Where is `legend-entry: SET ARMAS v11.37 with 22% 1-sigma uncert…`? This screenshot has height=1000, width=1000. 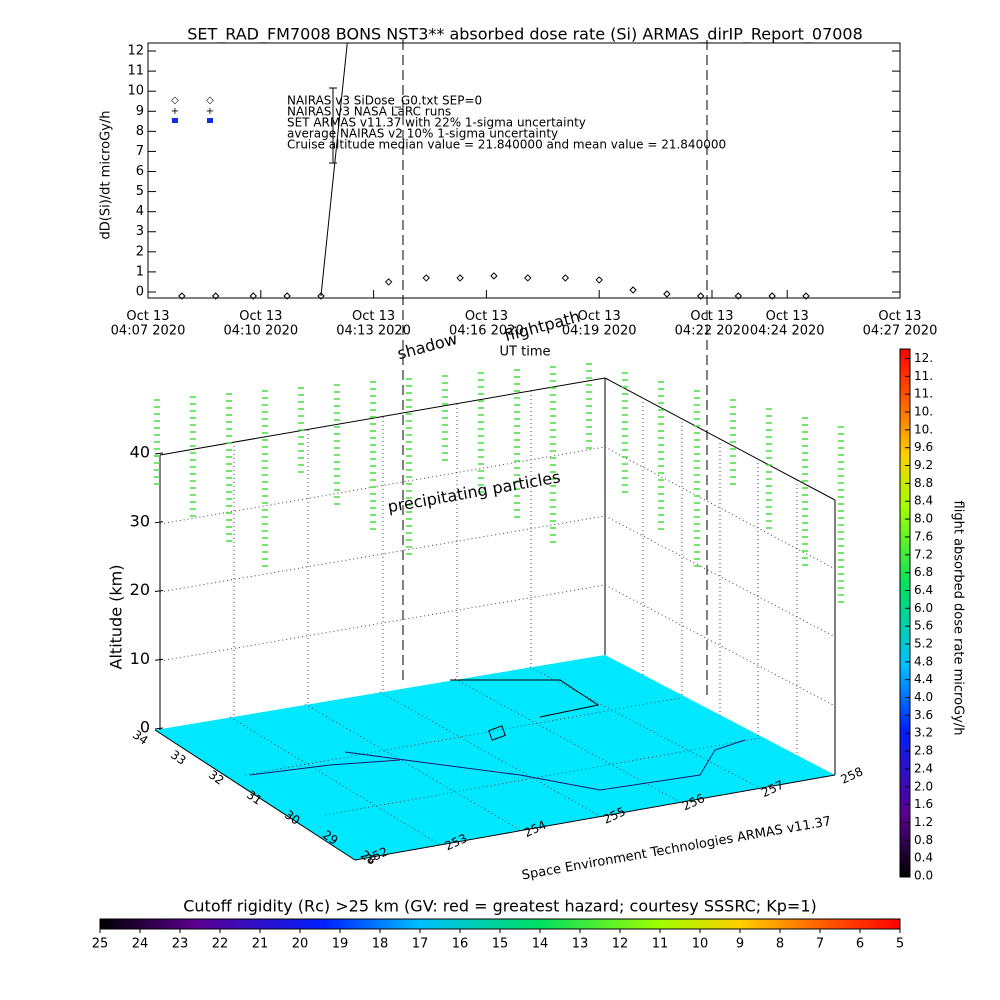
legend-entry: SET ARMAS v11.37 with 22% 1-sigma uncert… is located at coordinates (436, 123).